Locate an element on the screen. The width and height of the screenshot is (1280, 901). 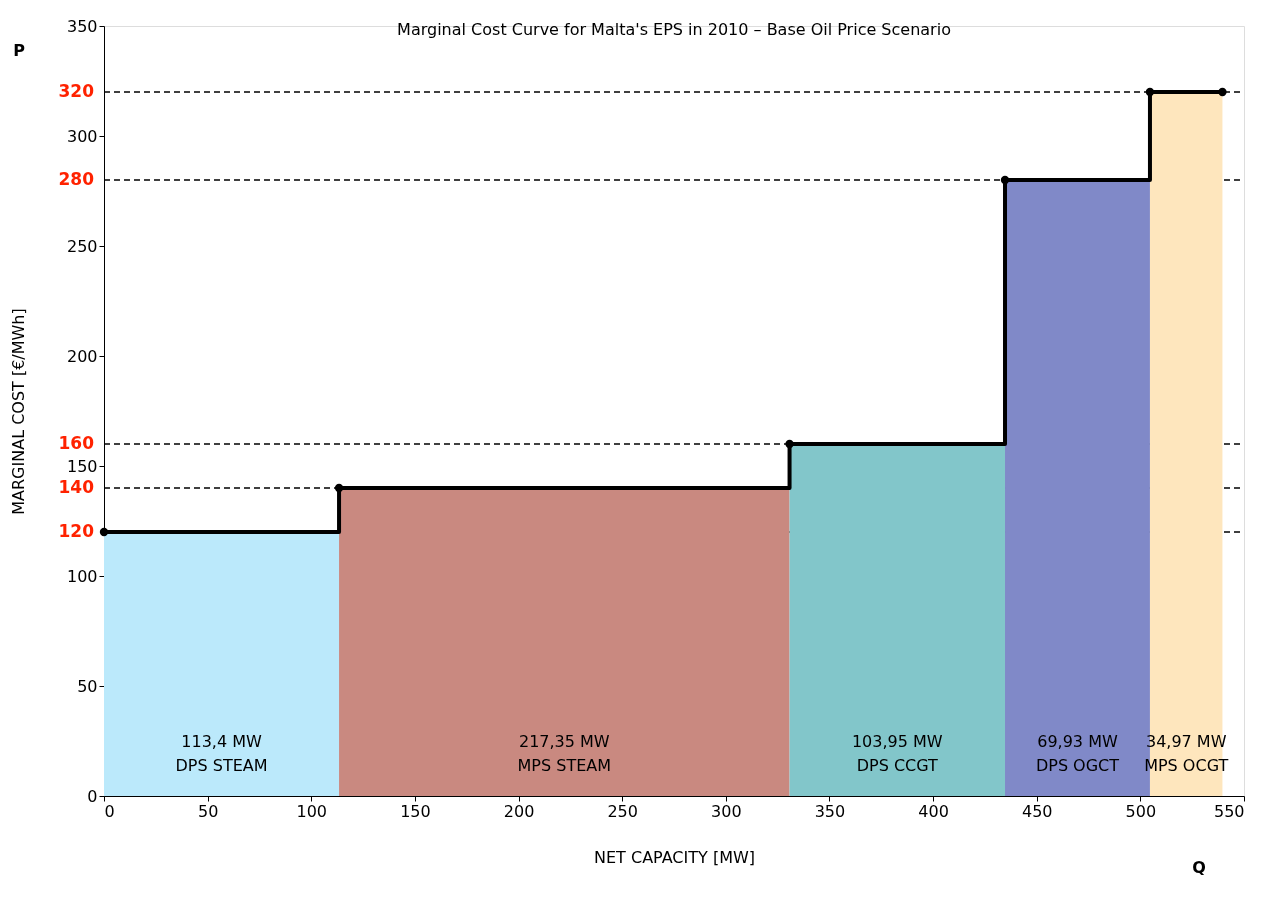
y-tick-label: 250 is located at coordinates (82, 246).